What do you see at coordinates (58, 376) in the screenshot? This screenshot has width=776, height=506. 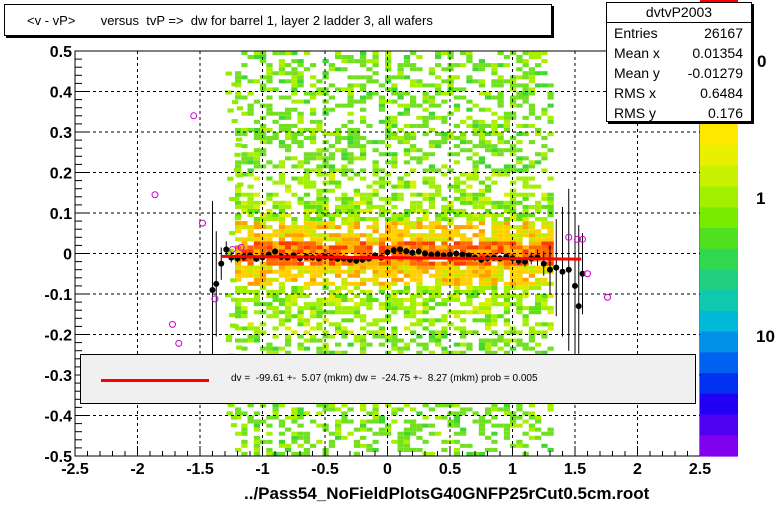 I see `y-tick-label: -0.3` at bounding box center [58, 376].